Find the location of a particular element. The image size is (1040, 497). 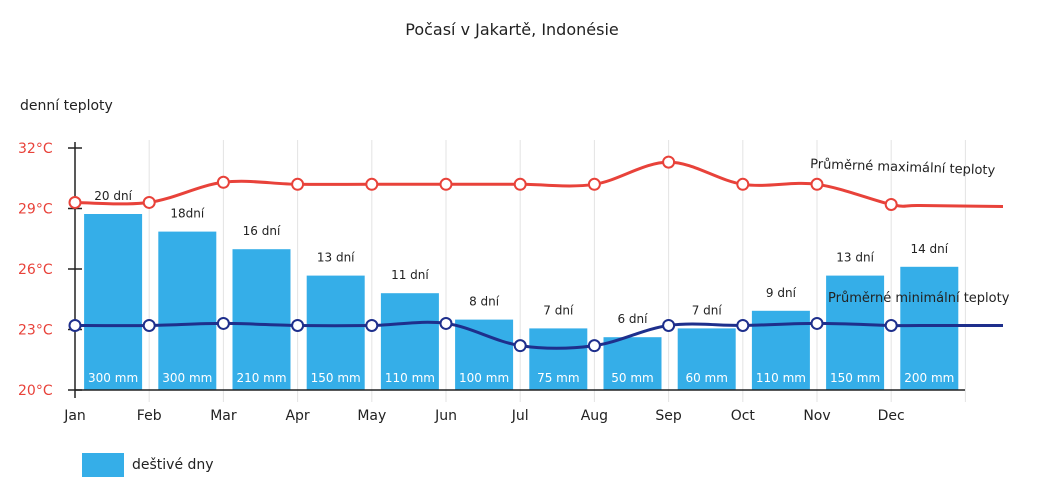

min-temp-point-aug is located at coordinates (594, 346).